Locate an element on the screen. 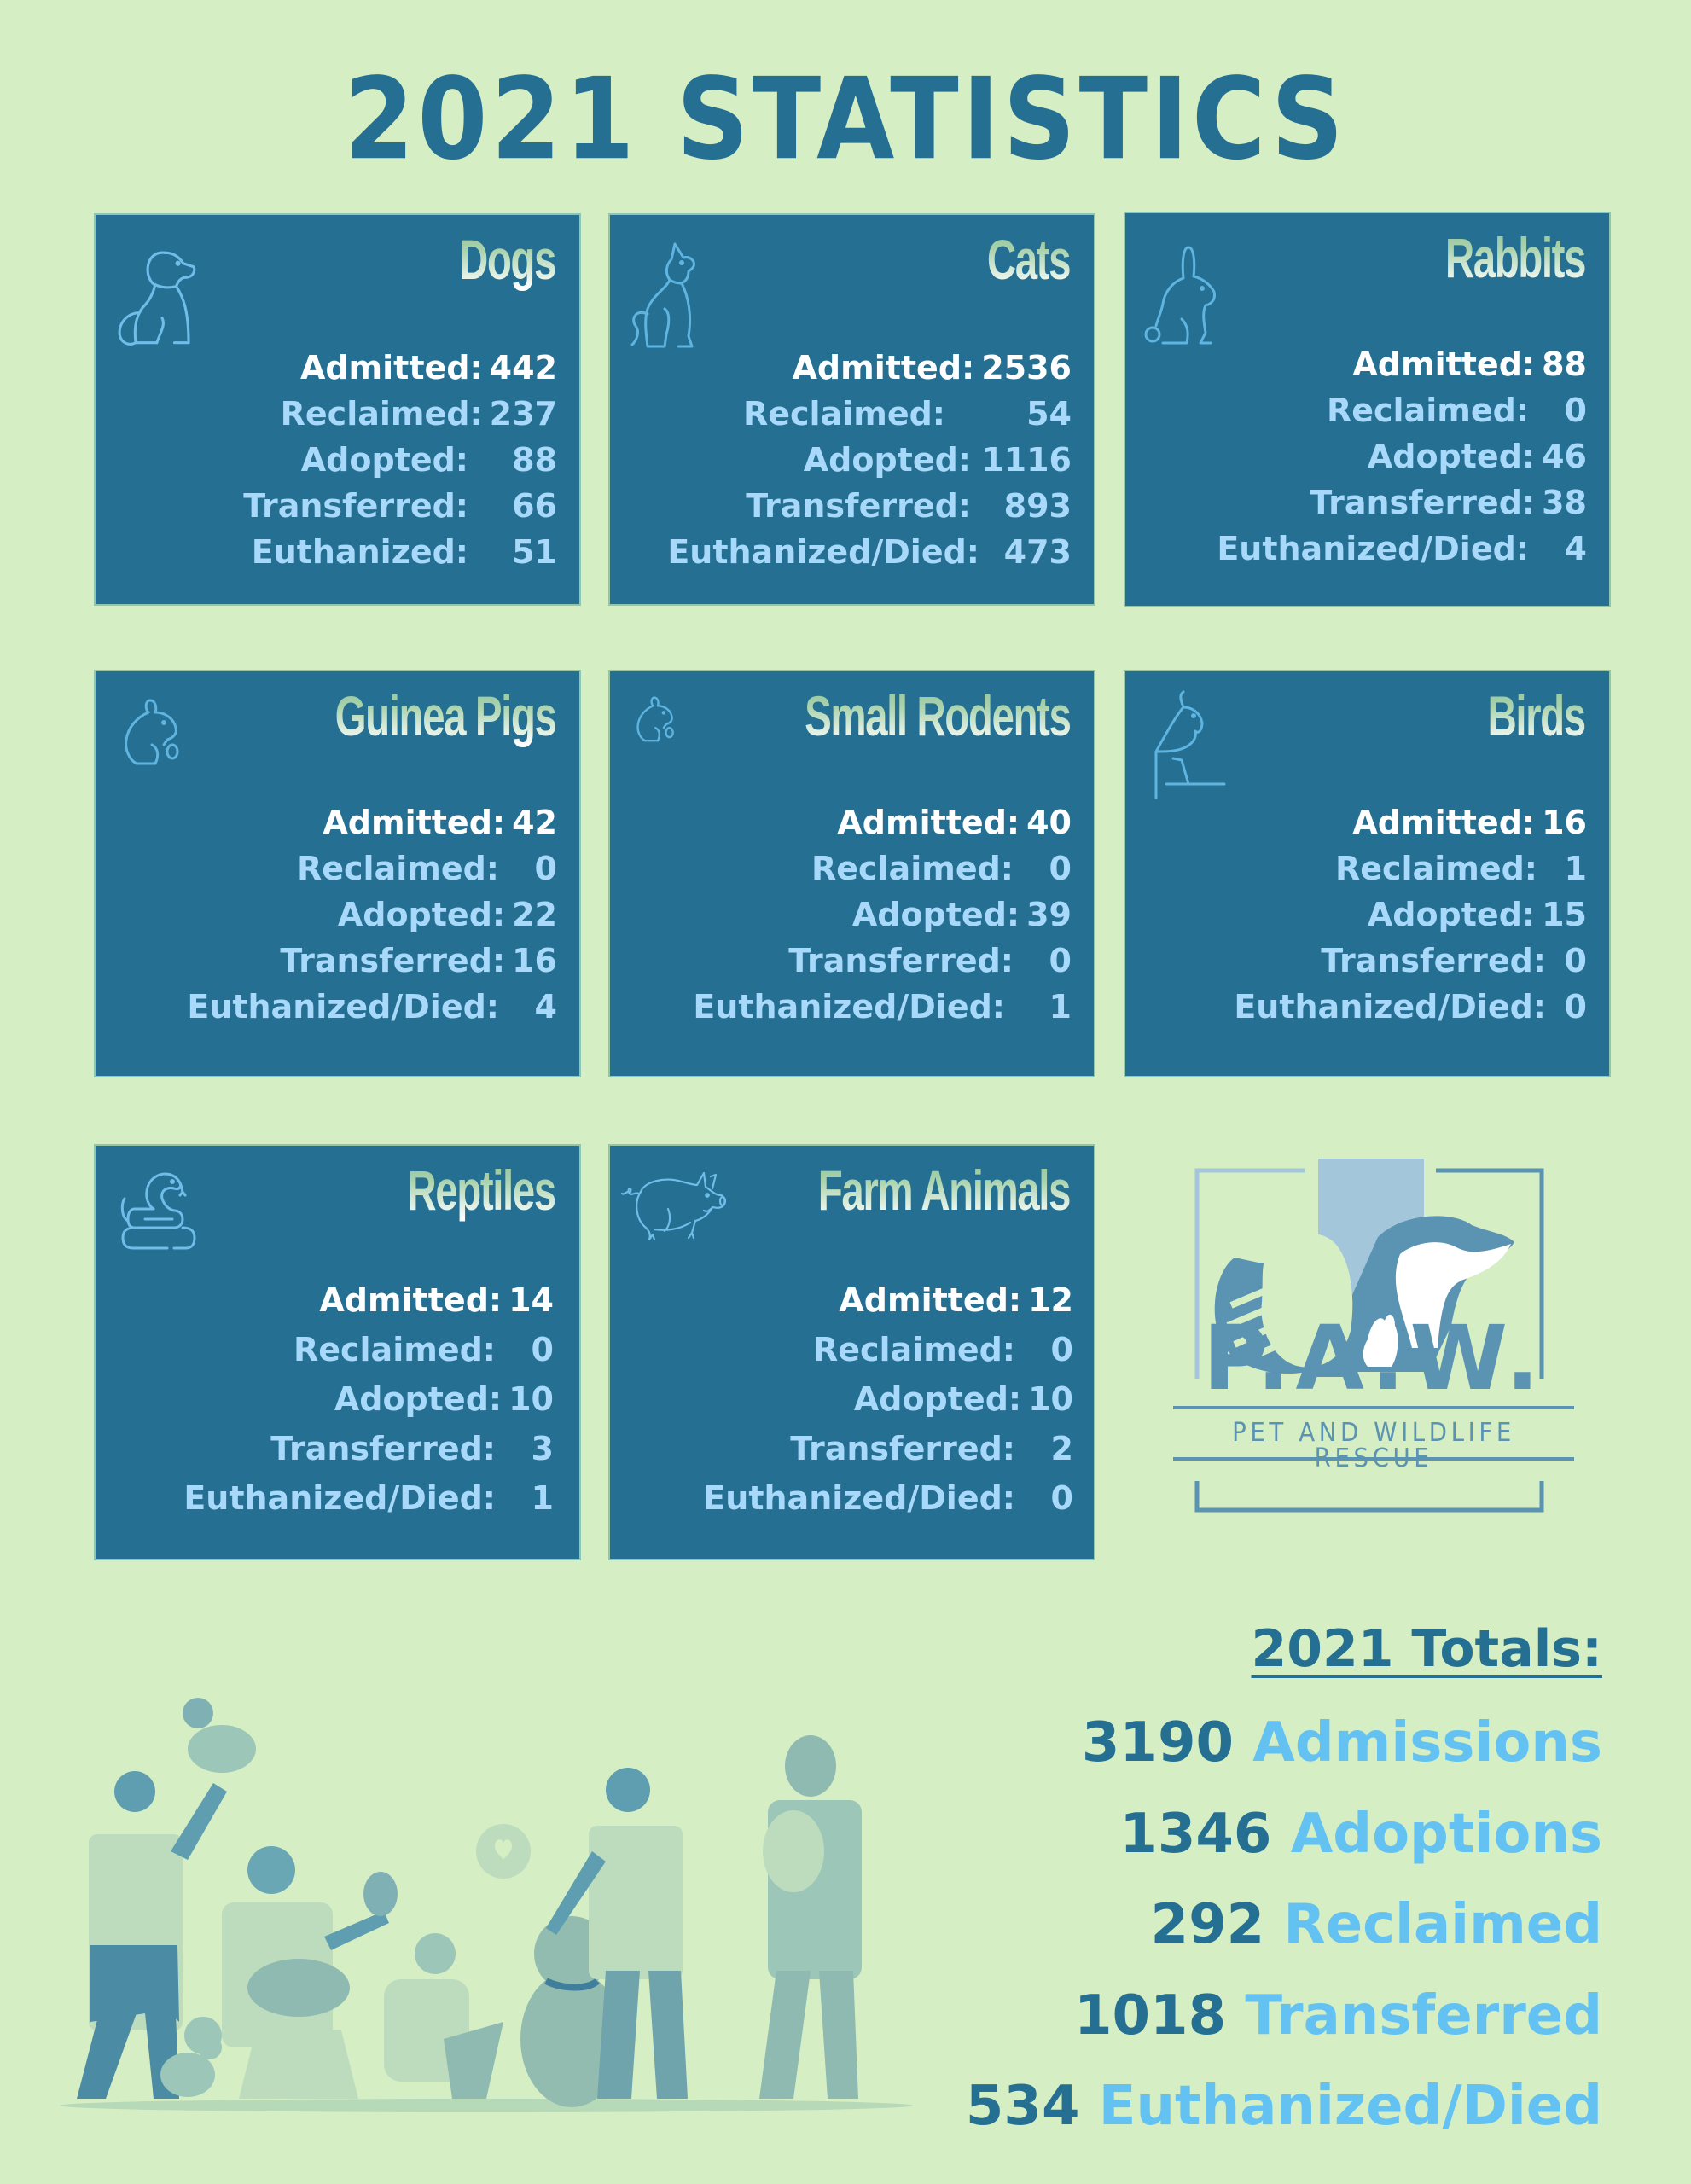 The width and height of the screenshot is (1691, 2184). stat-value: 442 is located at coordinates (523, 367).